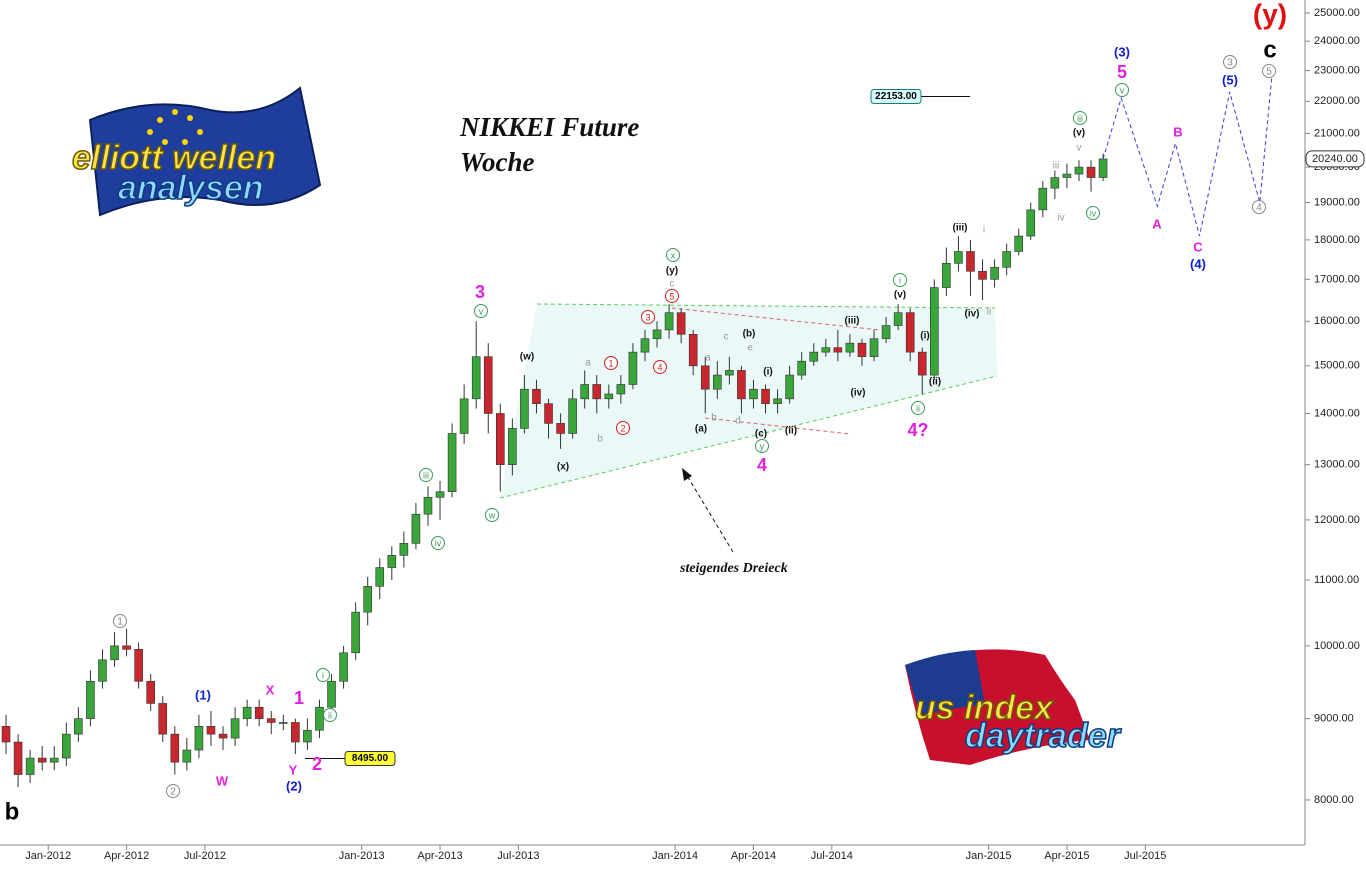 The height and width of the screenshot is (871, 1366). Describe the element at coordinates (497, 162) in the screenshot. I see `chart-subtitle: Woche` at that location.